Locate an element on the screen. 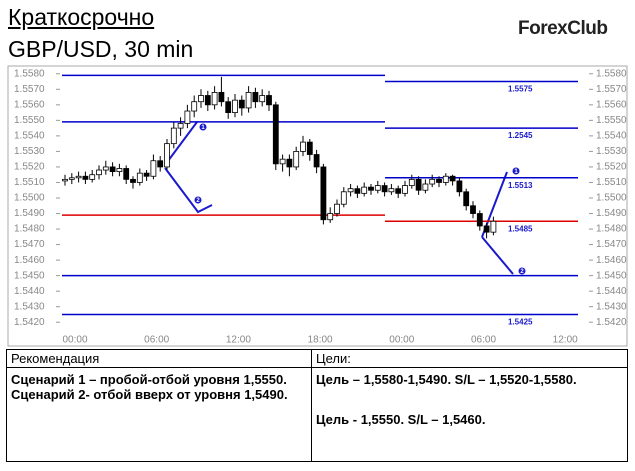 The image size is (635, 471). y-tick-label: 1.5510 is located at coordinates (29, 182).